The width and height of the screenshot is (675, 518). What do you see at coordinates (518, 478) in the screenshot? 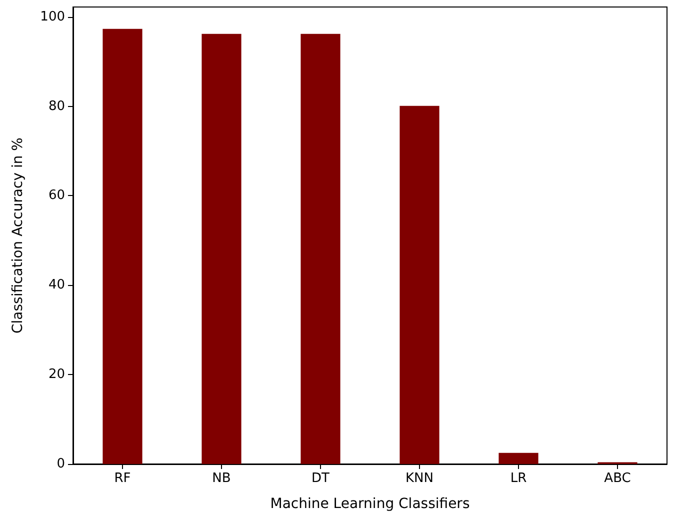
I see `x-tick-label: LR` at bounding box center [518, 478].